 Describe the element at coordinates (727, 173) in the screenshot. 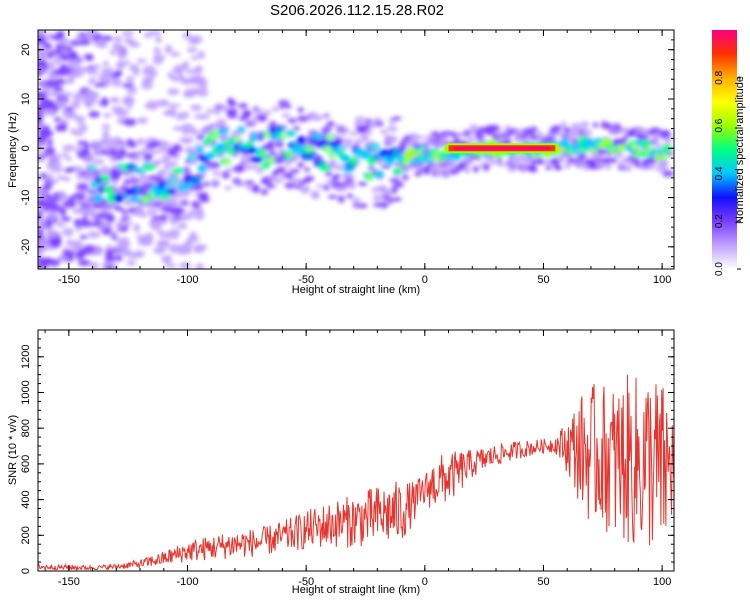

I see `colorbar-ticks: 0.0 0.2 0.4 0.6 0.8` at that location.